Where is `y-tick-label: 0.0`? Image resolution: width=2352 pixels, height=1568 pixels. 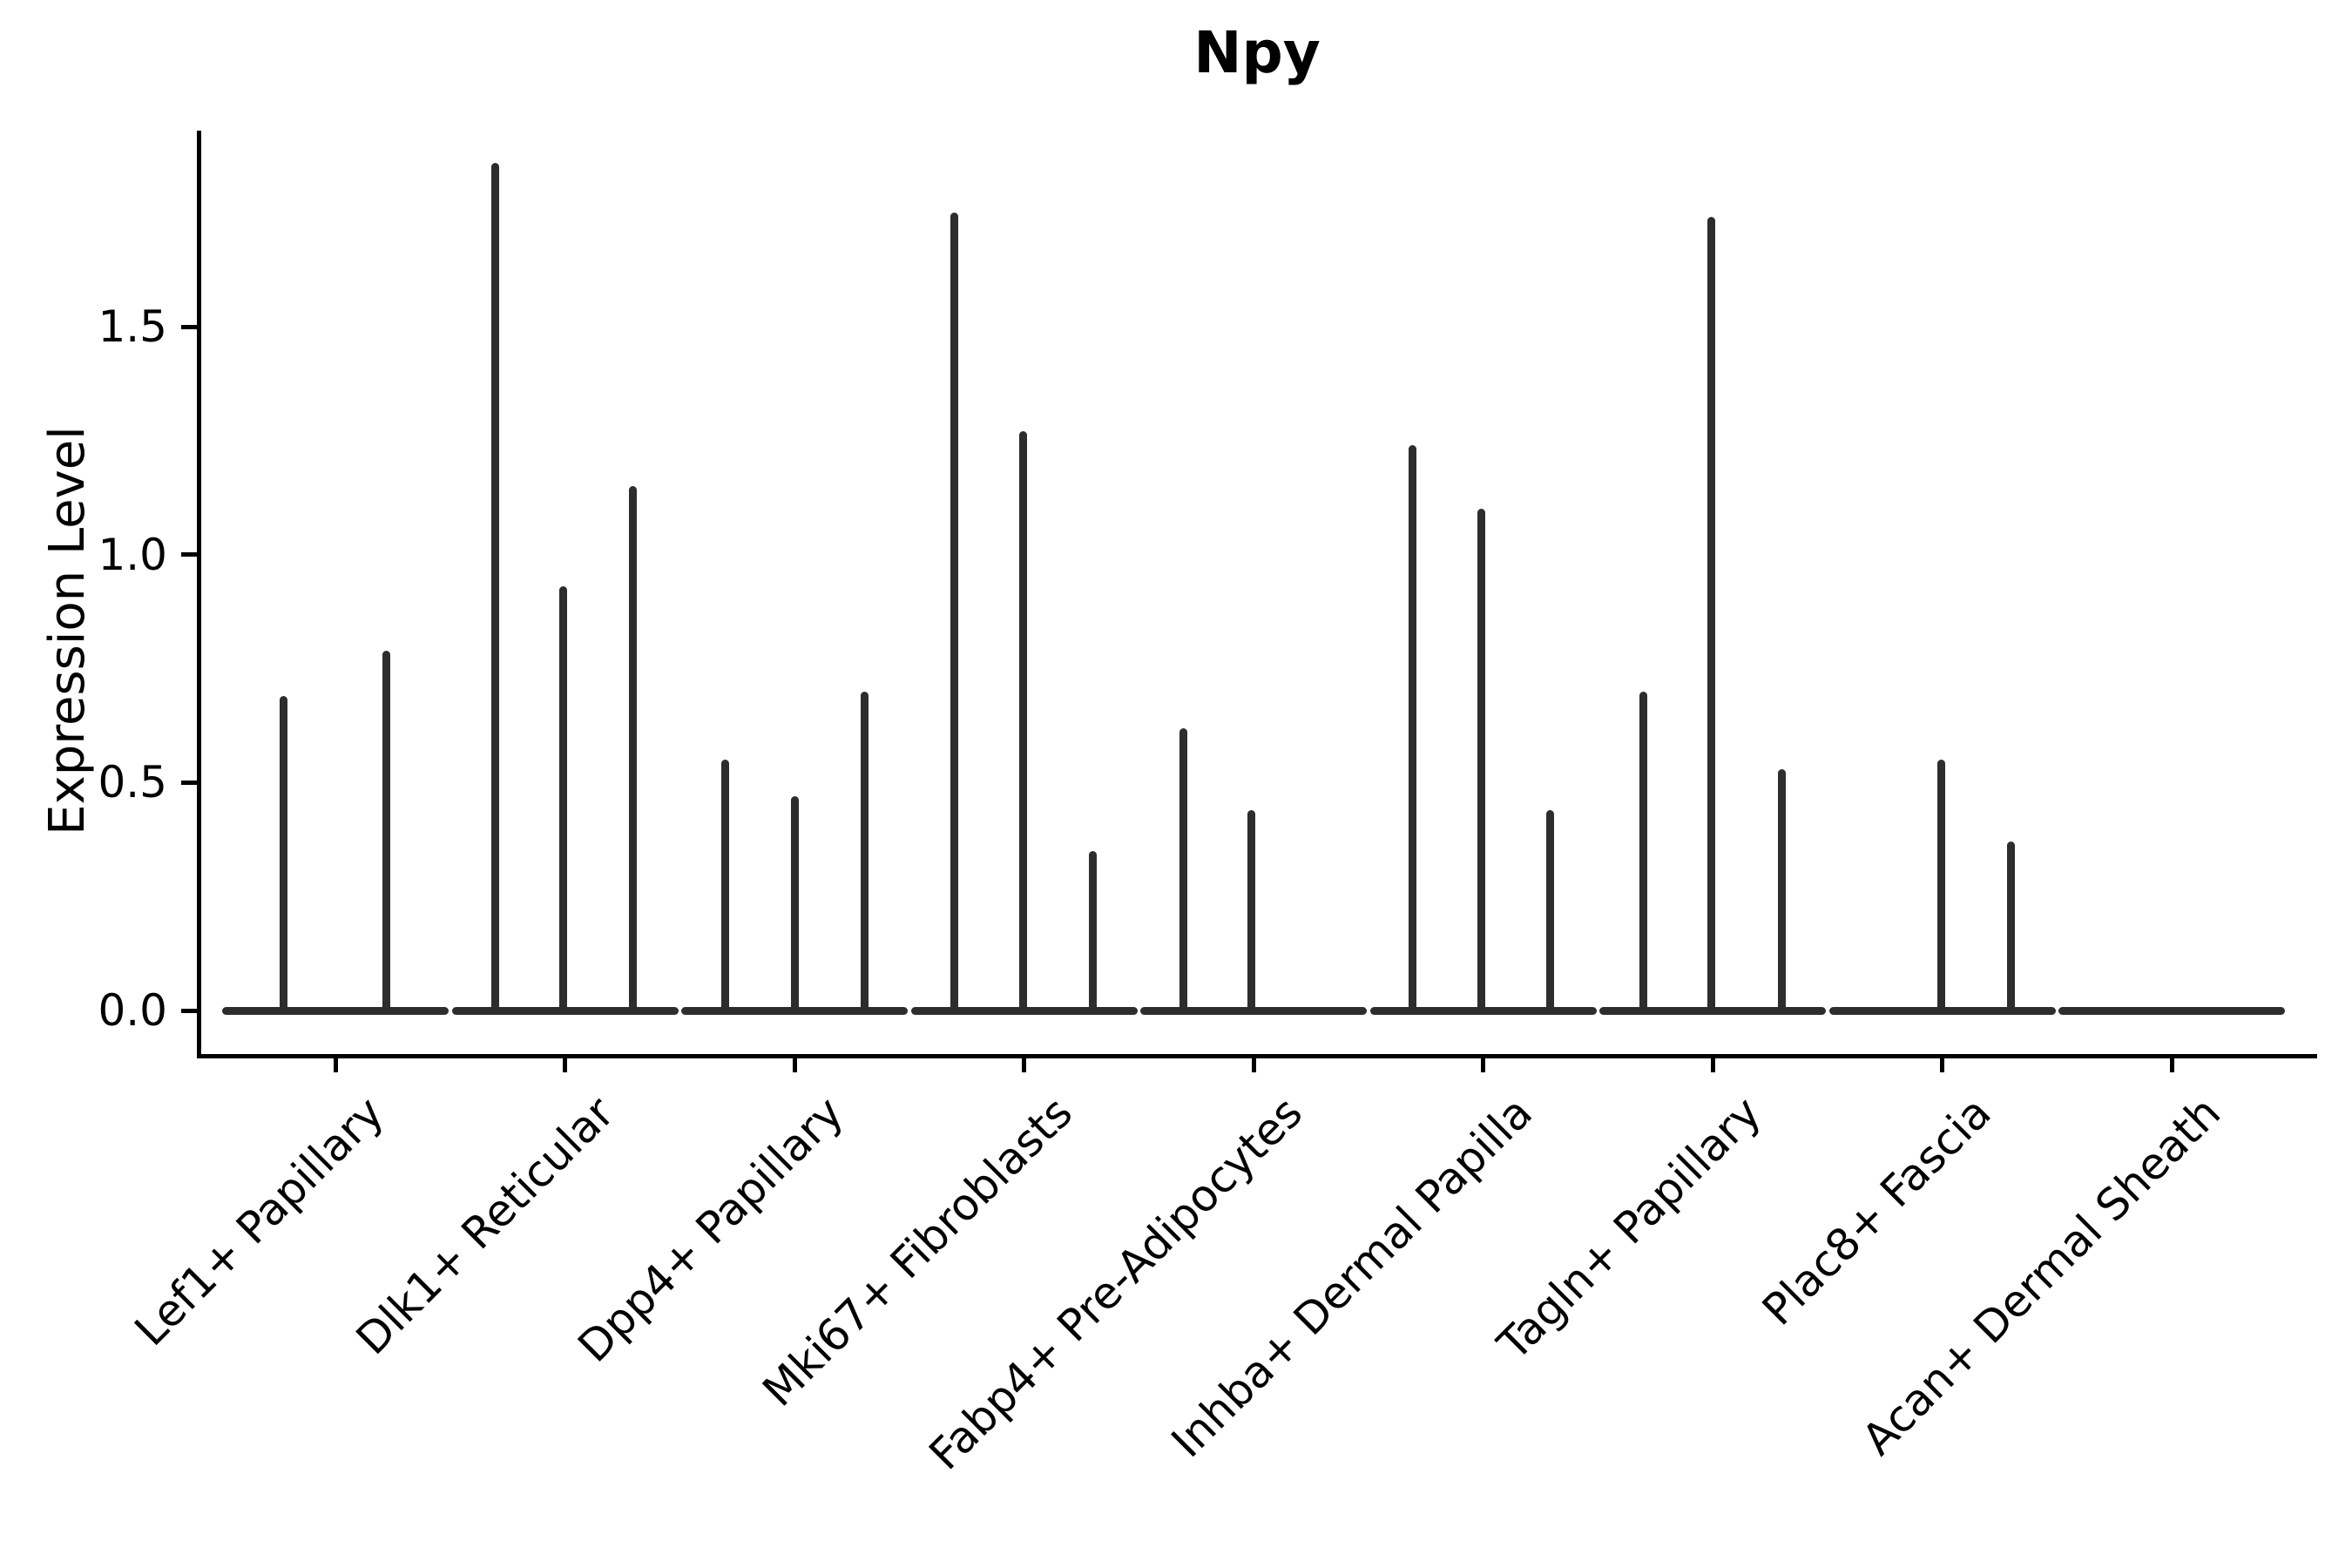
y-tick-label: 0.0 is located at coordinates (132, 1011).